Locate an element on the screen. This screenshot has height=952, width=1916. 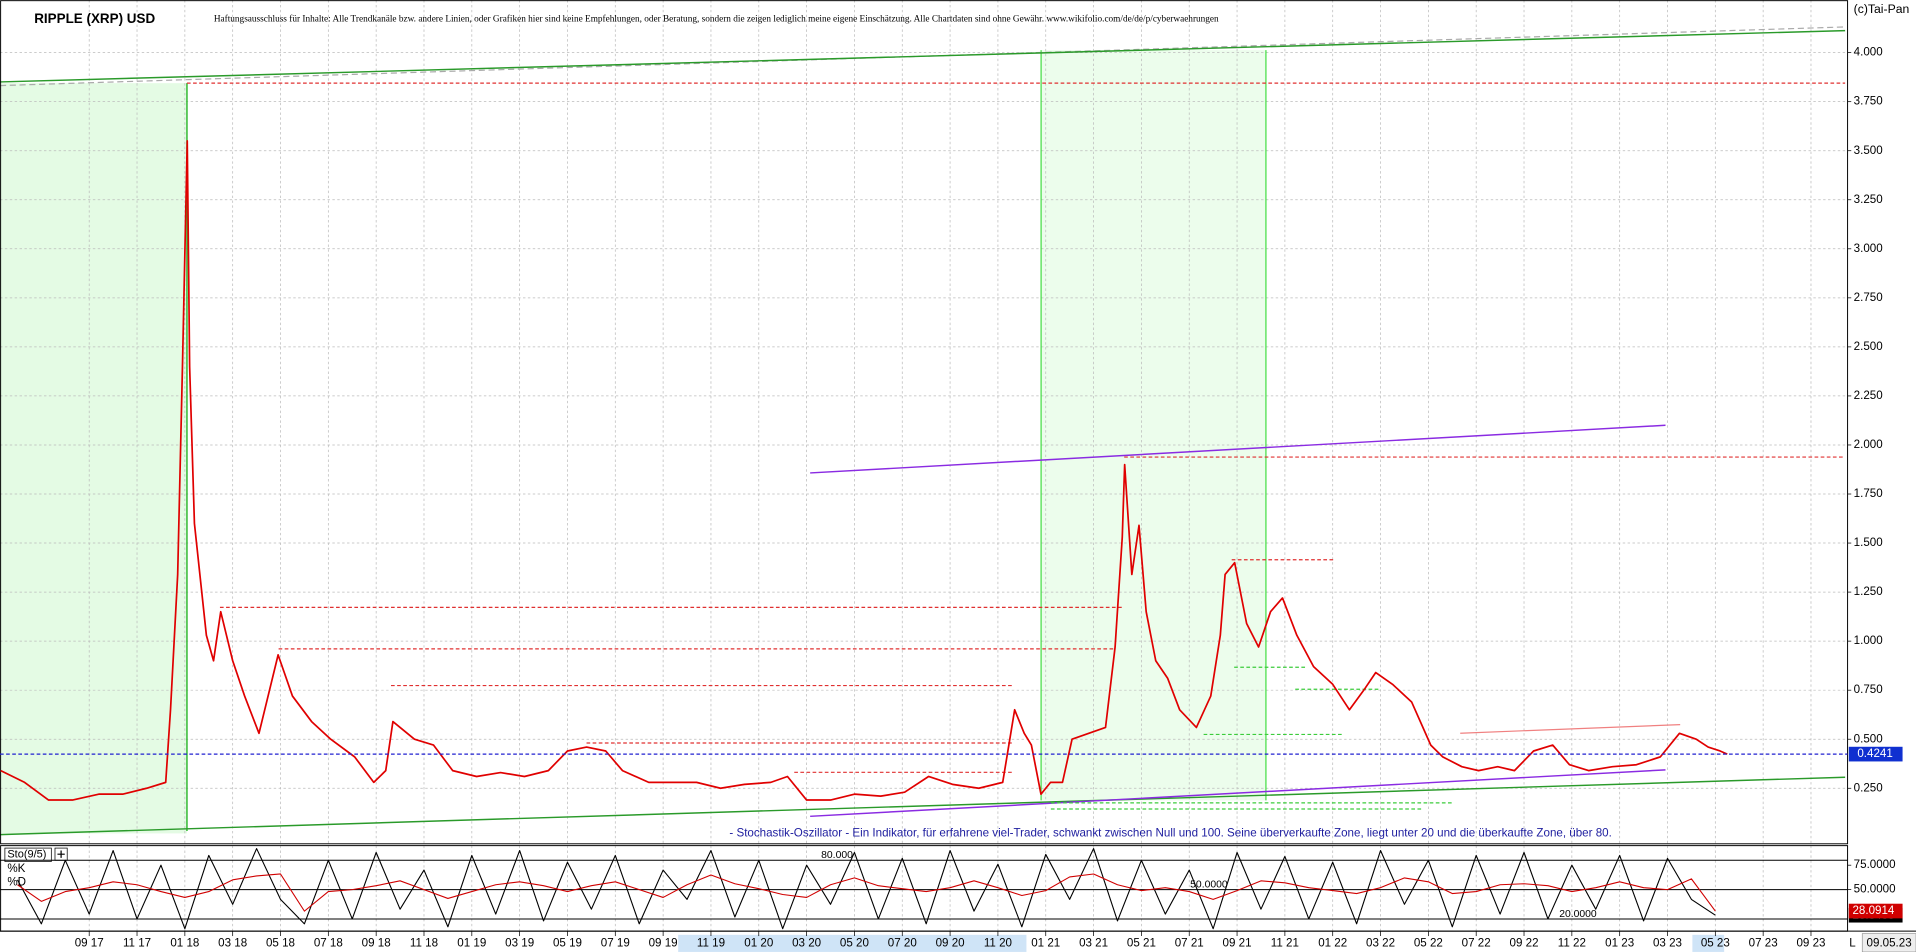
x-tick-label: 01 18 is located at coordinates (184, 942).